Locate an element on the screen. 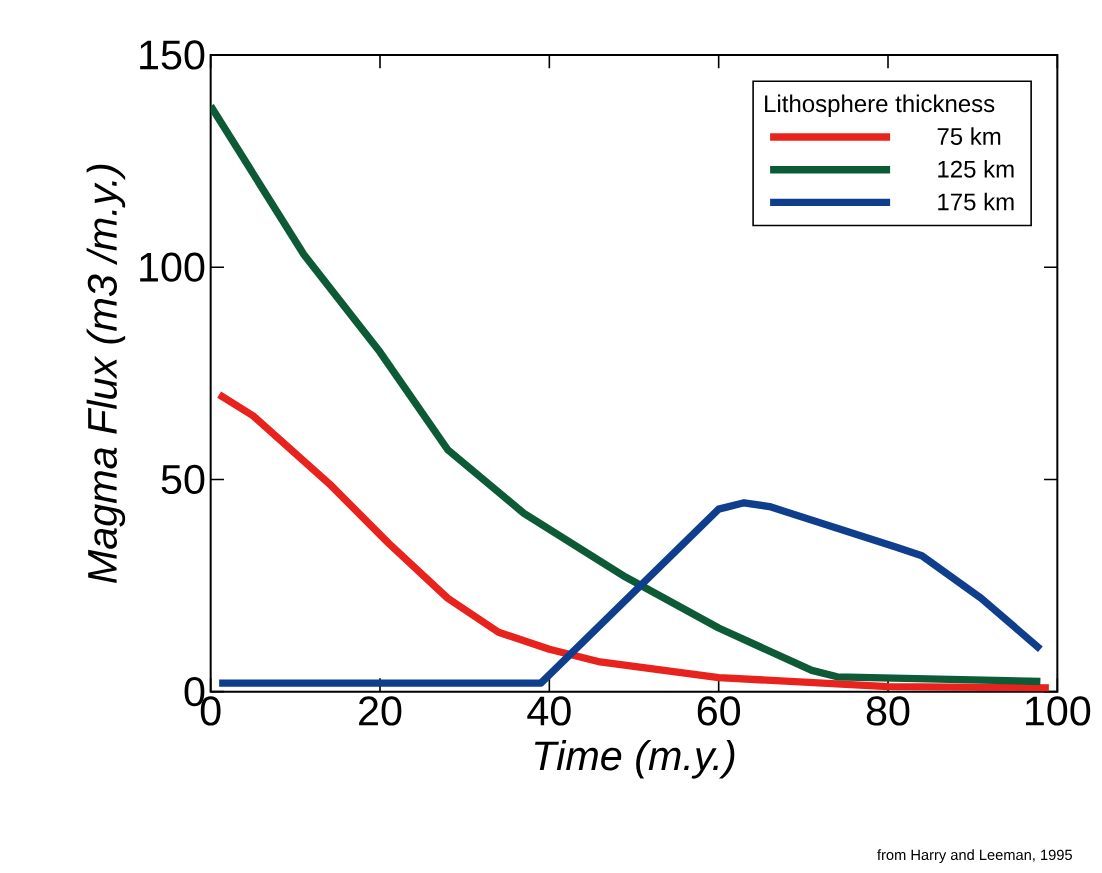  y-tick-label: 150 is located at coordinates (172, 55).